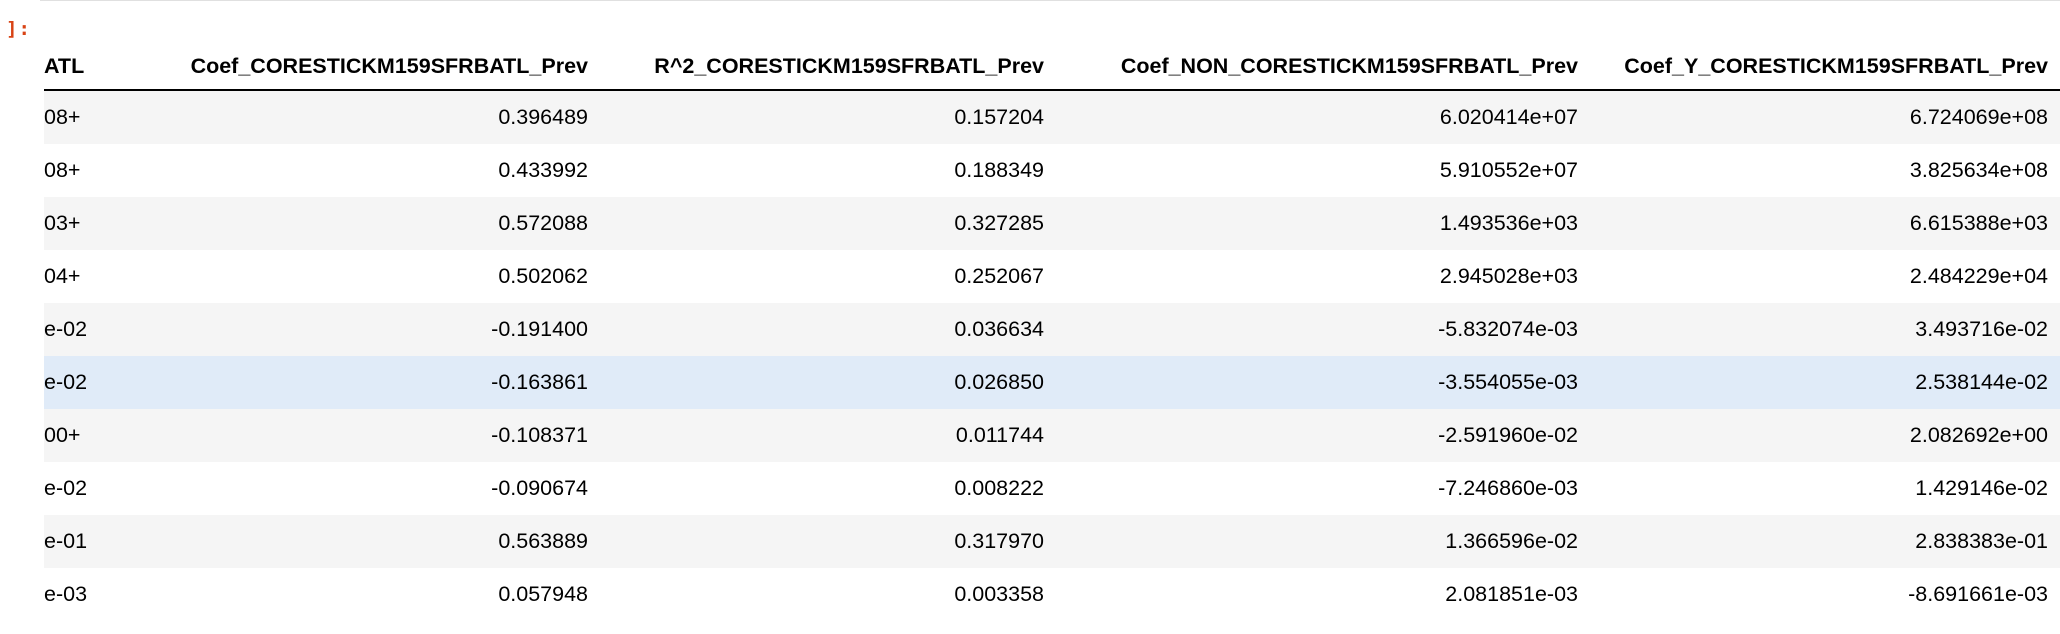 The width and height of the screenshot is (2060, 634). Describe the element at coordinates (348, 170) in the screenshot. I see `table-cell: 0.433992` at that location.